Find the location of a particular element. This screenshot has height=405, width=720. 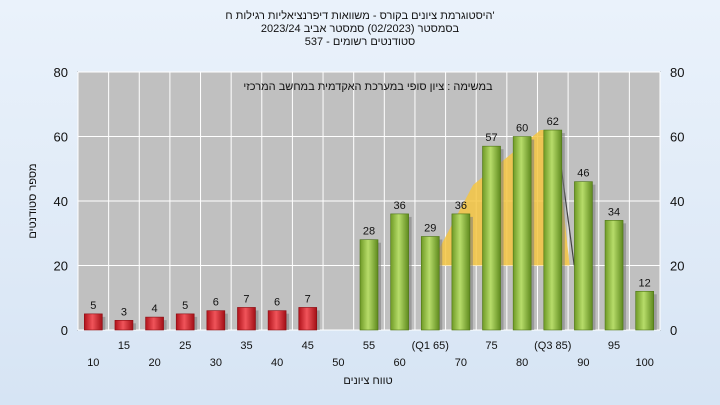

x-axis-label: טווח ציונים is located at coordinates (367, 381).